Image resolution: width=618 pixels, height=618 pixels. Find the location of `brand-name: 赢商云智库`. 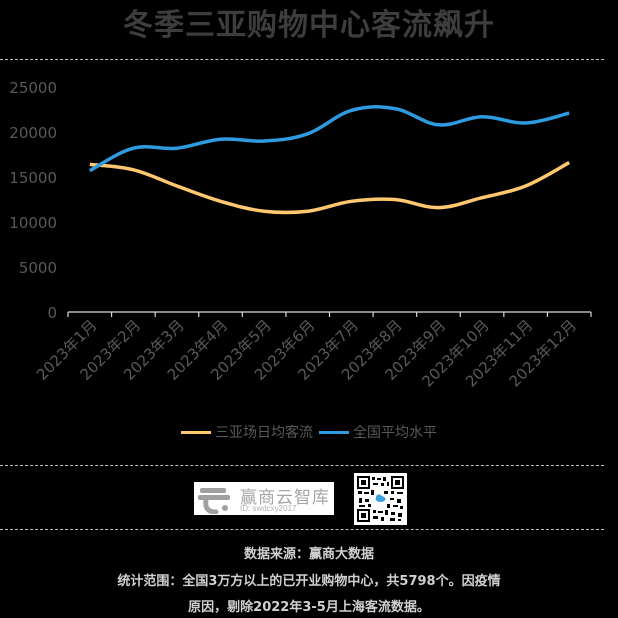

brand-name: 赢商云智库 is located at coordinates (285, 498).